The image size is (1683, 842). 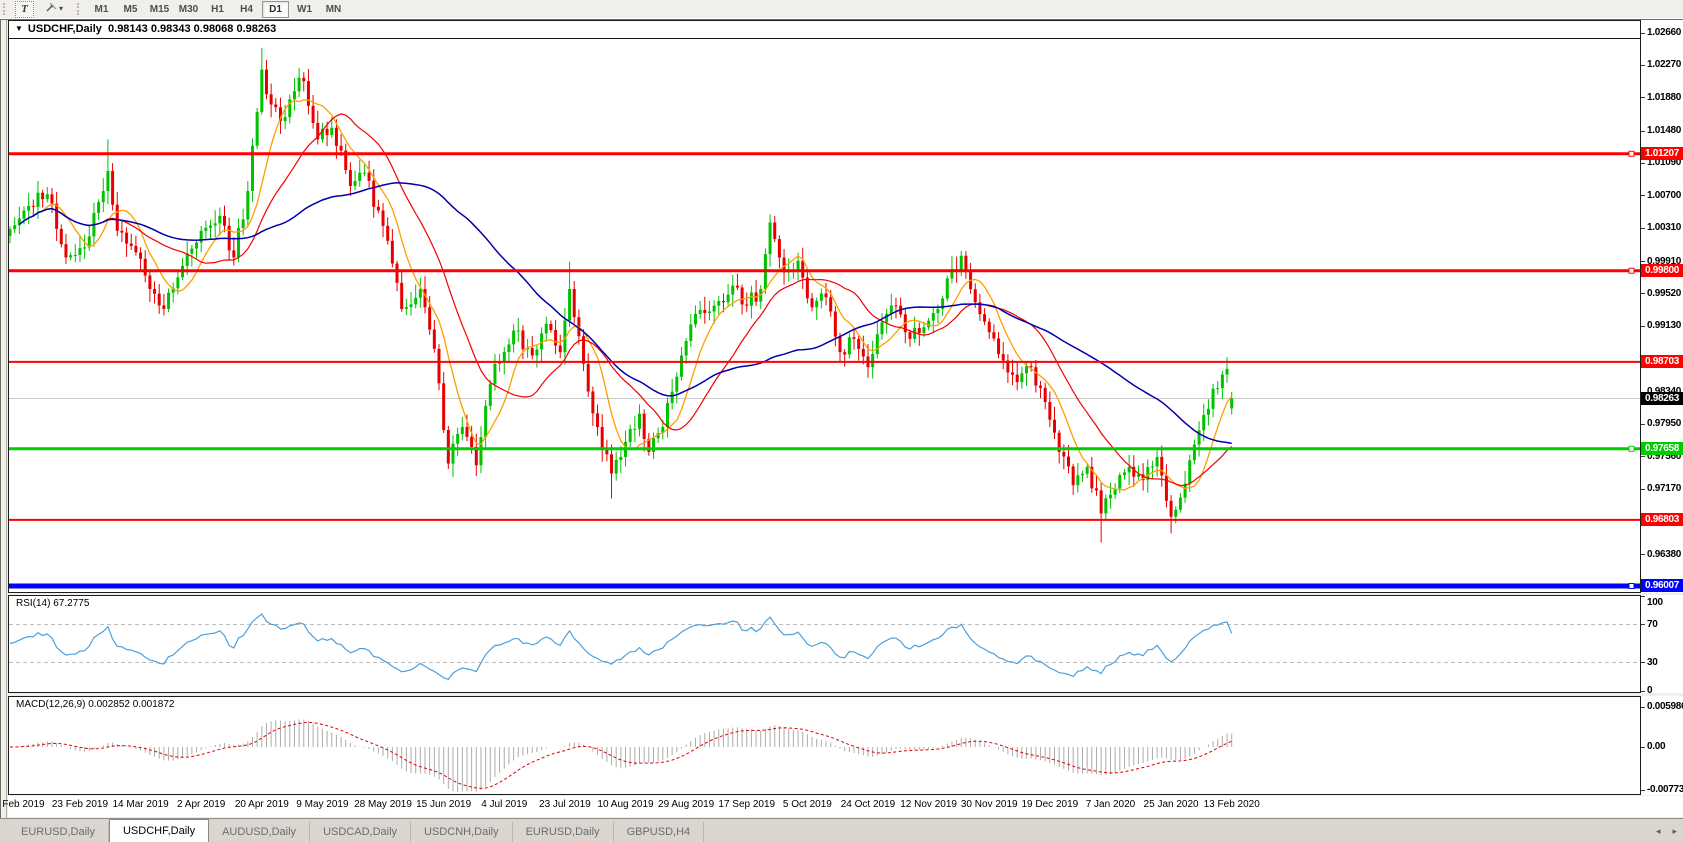 I want to click on macd-axis: 0.005986 0.00 -0.007732, so click(x=1662, y=745).